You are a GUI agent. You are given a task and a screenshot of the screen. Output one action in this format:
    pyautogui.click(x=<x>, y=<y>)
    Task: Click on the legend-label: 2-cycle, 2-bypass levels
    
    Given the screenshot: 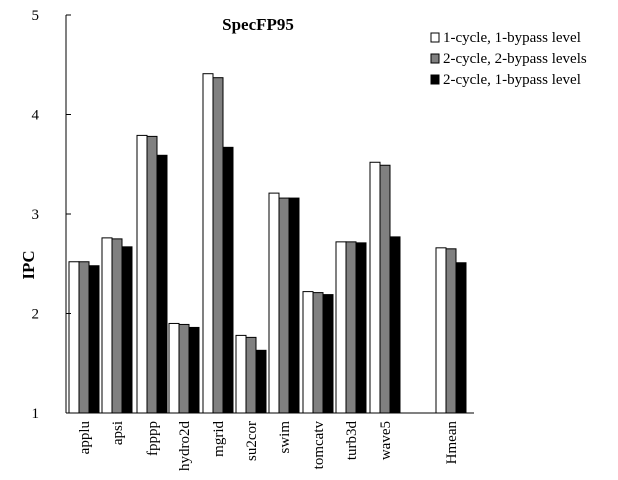 What is the action you would take?
    pyautogui.click(x=515, y=59)
    